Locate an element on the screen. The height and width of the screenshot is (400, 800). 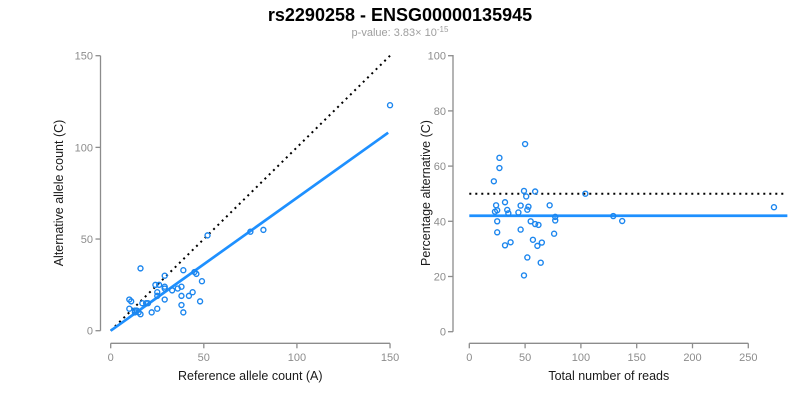
y-tick-label: 50 is located at coordinates (87, 240).